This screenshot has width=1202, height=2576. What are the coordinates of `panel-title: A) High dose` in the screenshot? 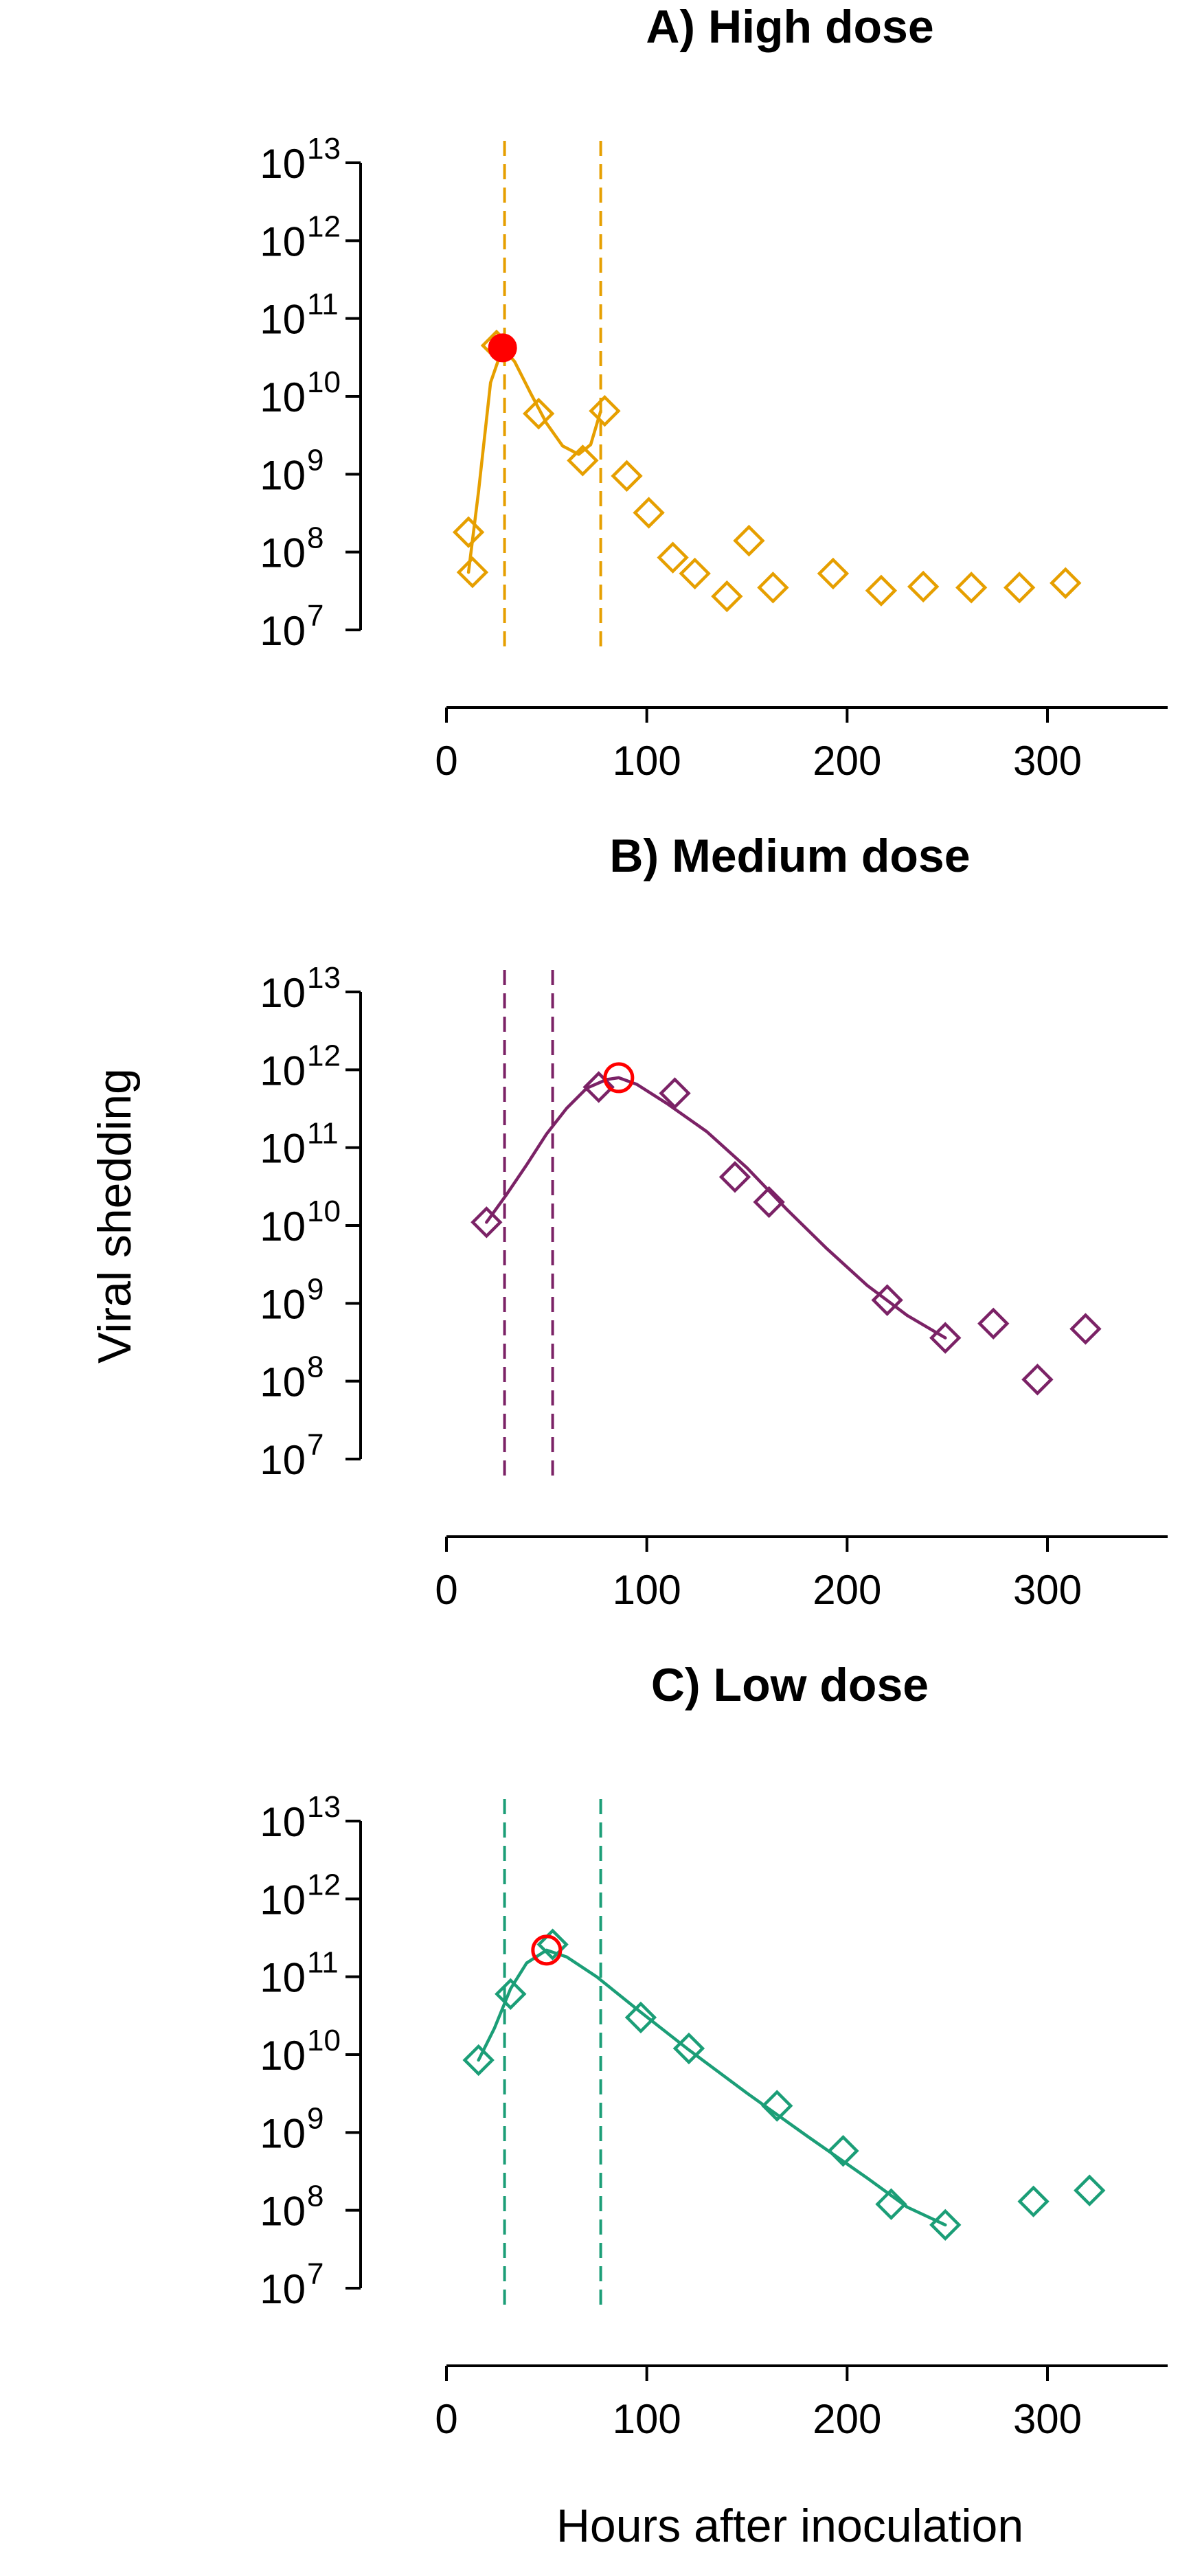 It's located at (789, 27).